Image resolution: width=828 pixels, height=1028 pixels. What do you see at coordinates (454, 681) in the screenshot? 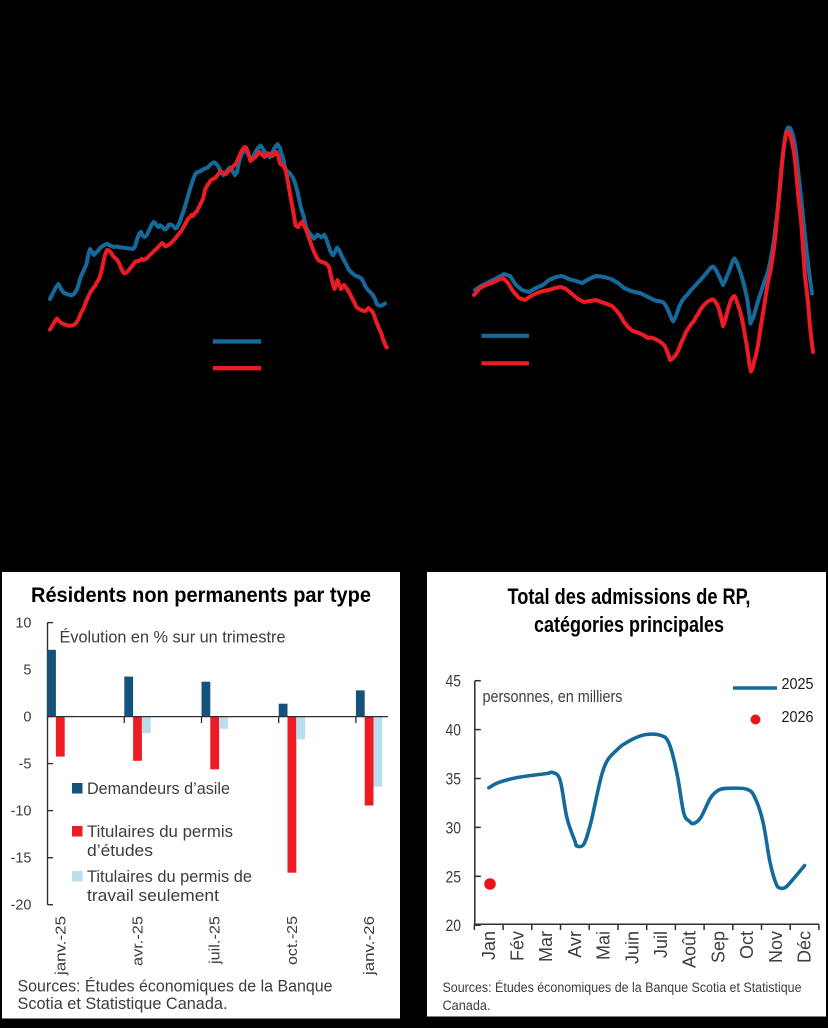
I see `svg-text: 45` at bounding box center [454, 681].